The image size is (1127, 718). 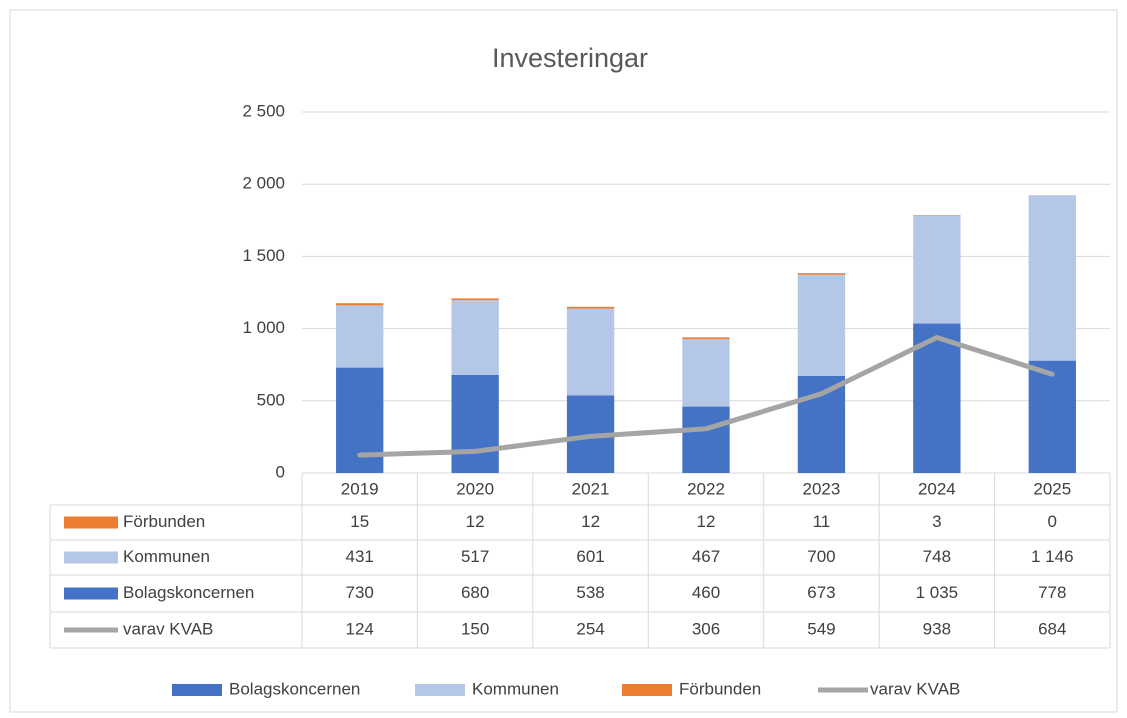 I want to click on legend-label: varav KVAB, so click(x=915, y=688).